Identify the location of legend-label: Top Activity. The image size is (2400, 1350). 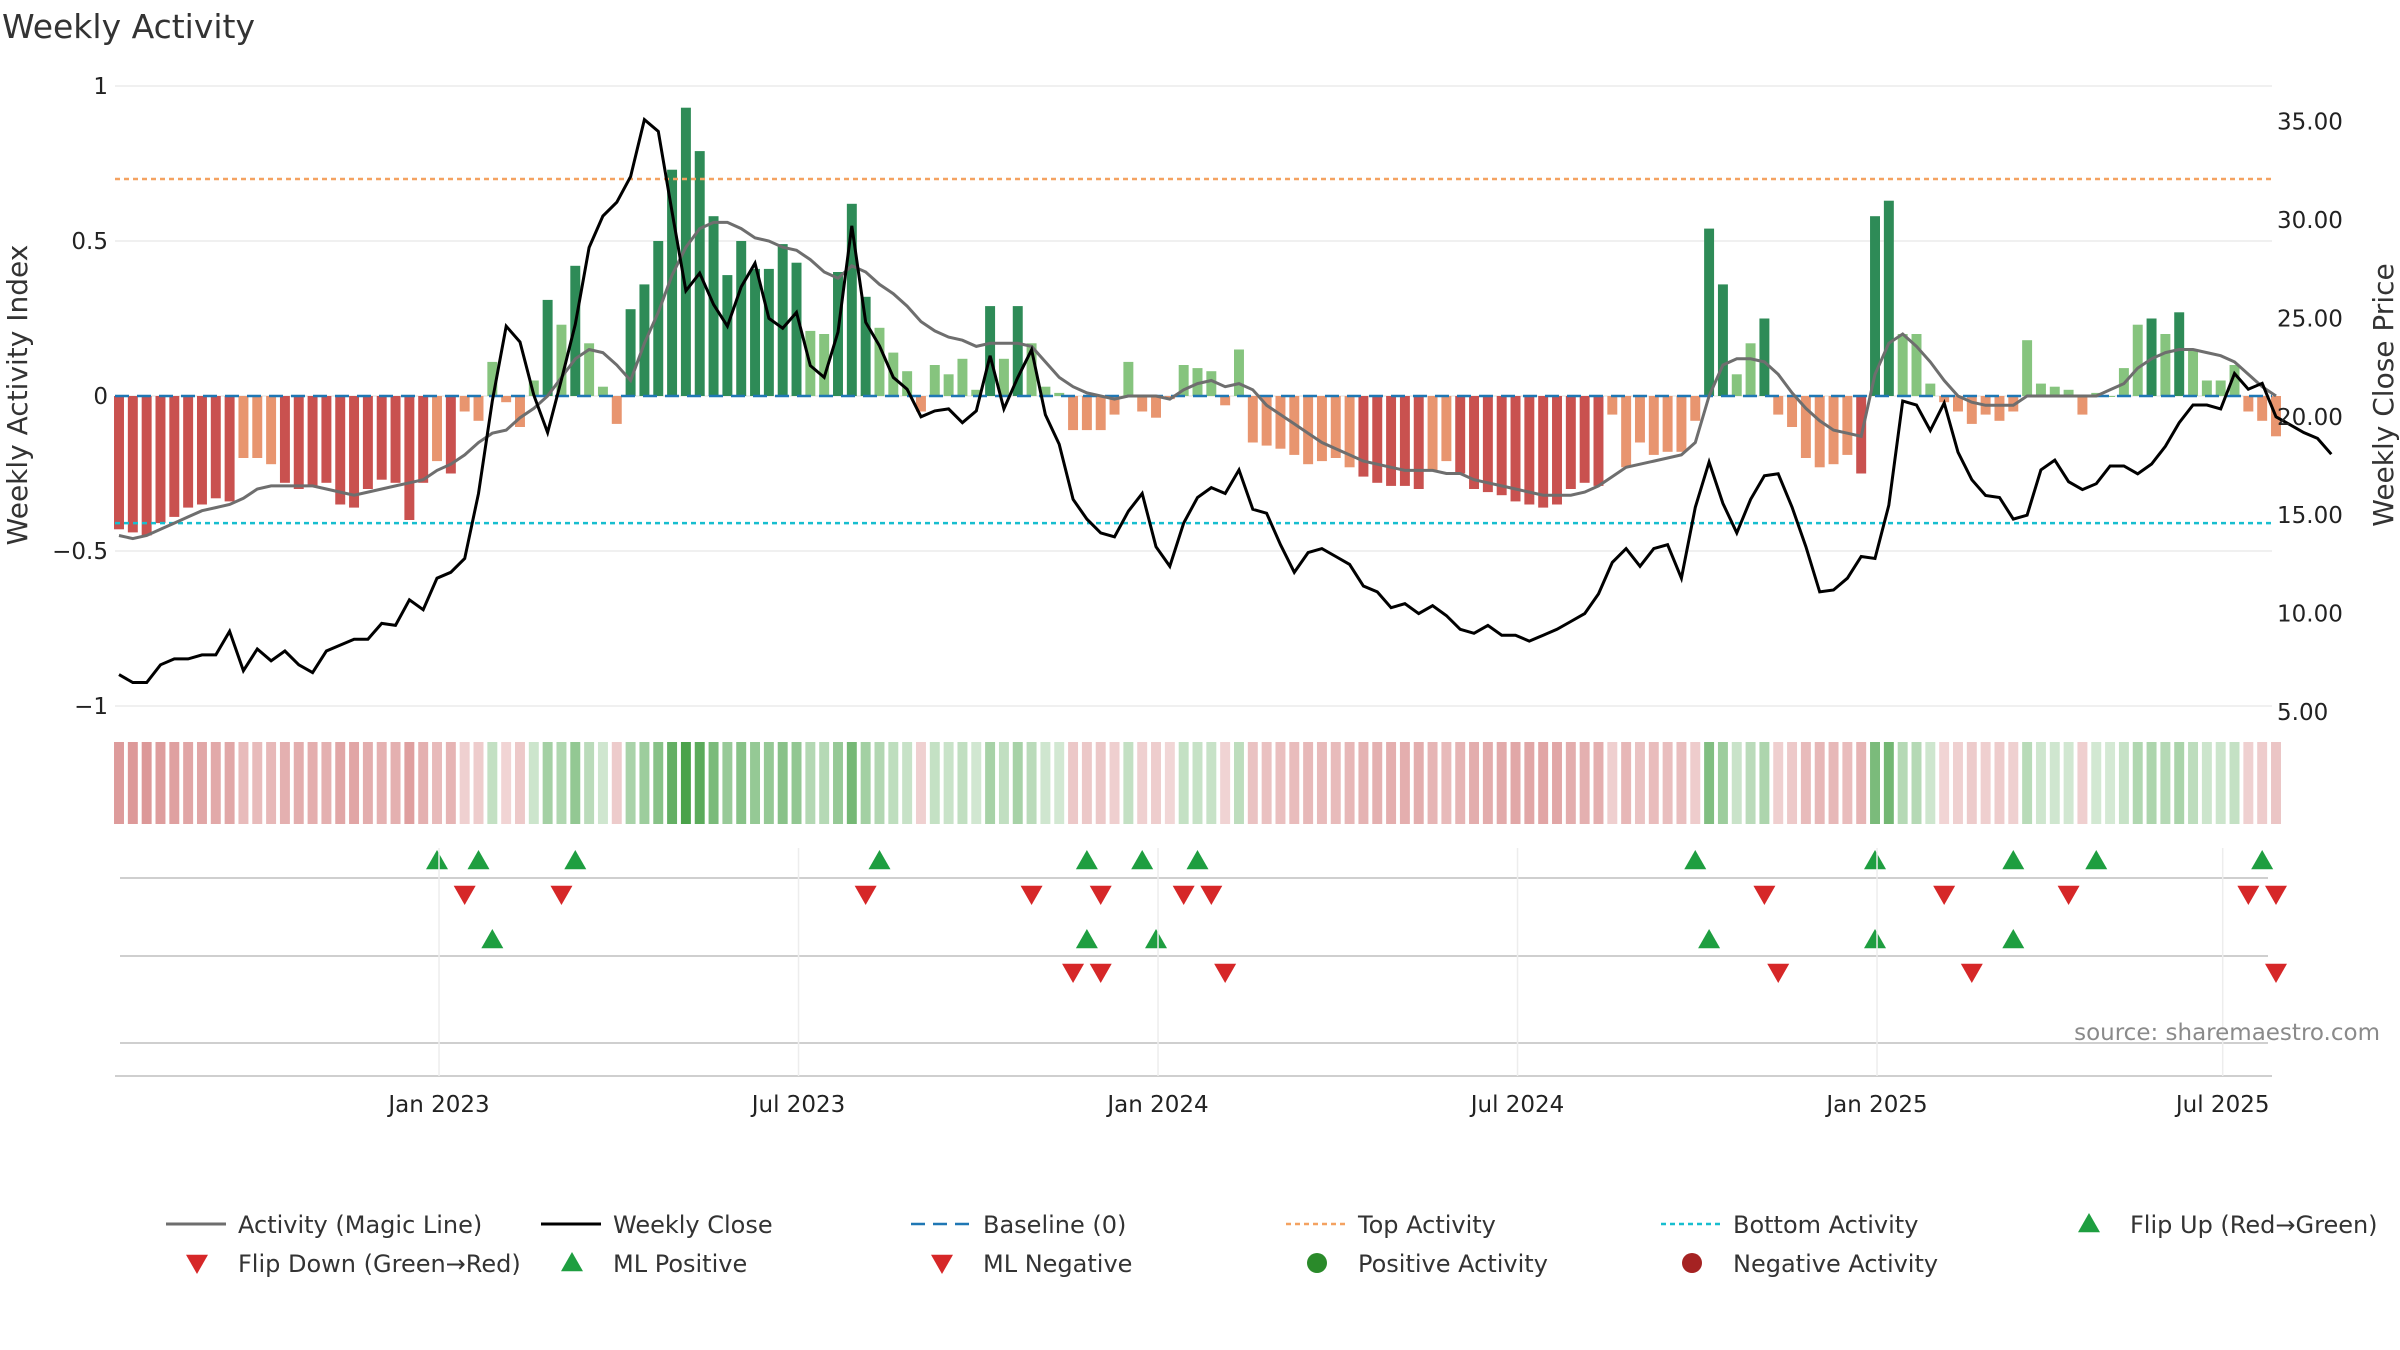
(1426, 1225).